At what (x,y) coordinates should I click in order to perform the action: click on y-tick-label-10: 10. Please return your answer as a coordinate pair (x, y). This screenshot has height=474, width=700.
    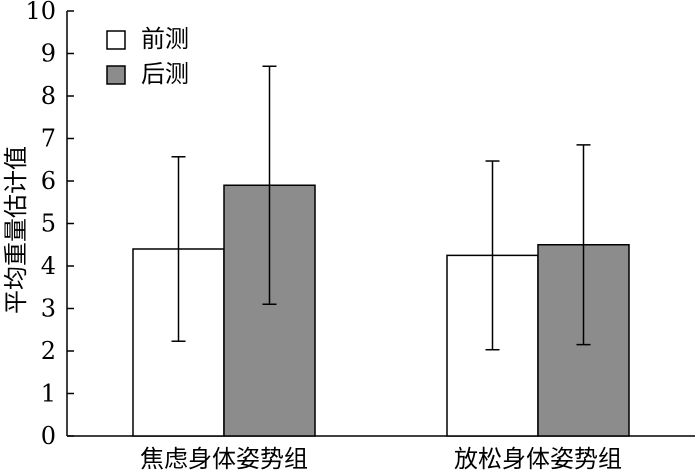
    Looking at the image, I should click on (40, 12).